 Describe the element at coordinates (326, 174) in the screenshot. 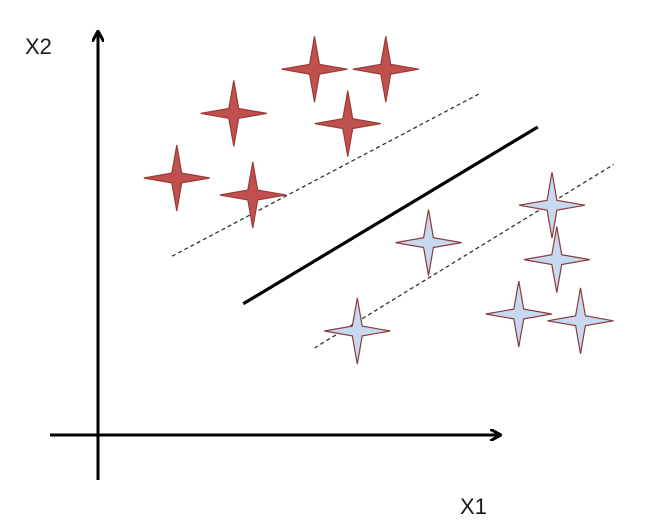

I see `upper-margin-line` at that location.